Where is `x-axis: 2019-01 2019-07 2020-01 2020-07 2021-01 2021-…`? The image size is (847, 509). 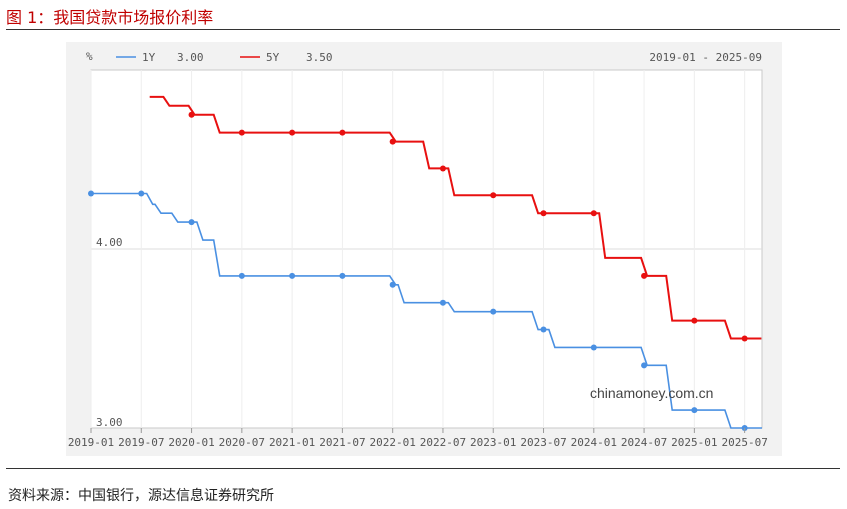
x-axis: 2019-01 2019-07 2020-01 2020-07 2021-01 2021-… is located at coordinates (418, 438).